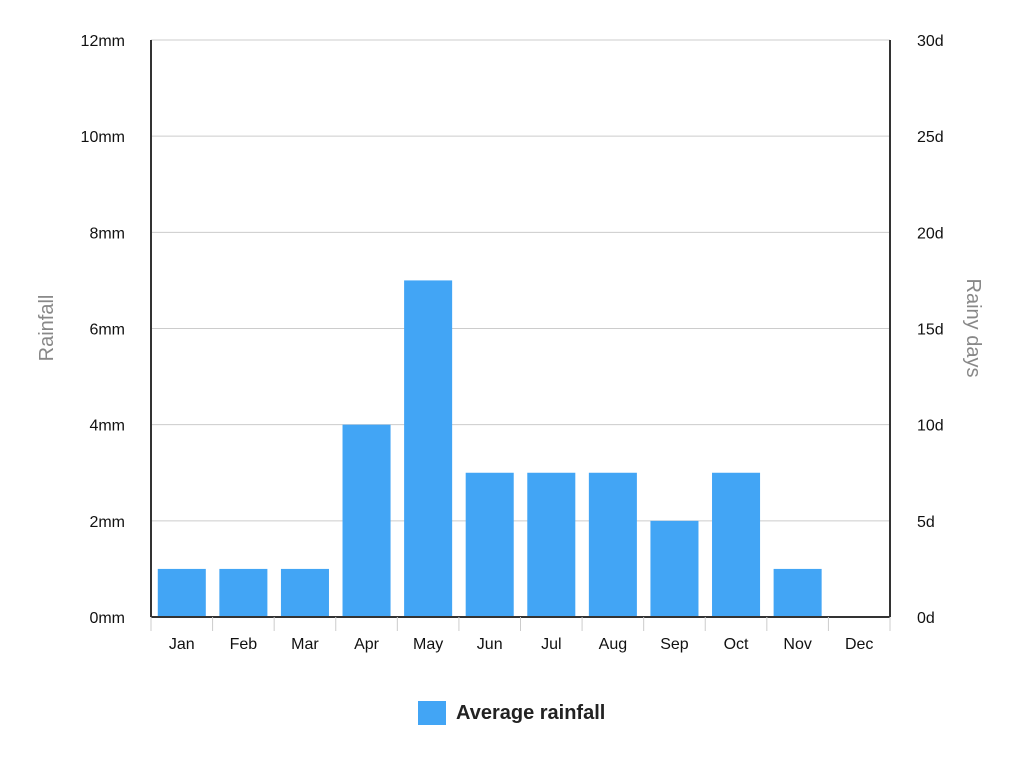  Describe the element at coordinates (926, 522) in the screenshot. I see `y-right-tick-label: 5d` at that location.